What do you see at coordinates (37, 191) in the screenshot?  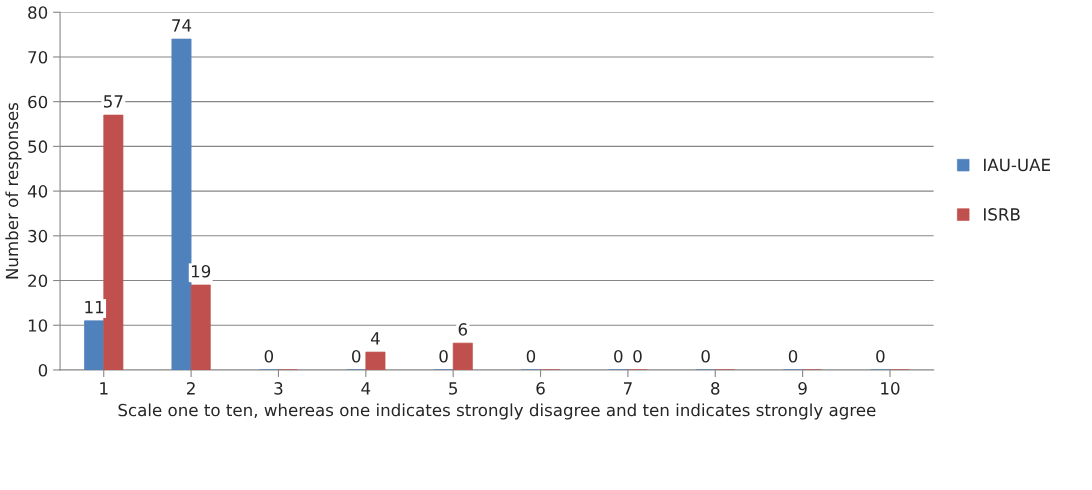 I see `y-tick-label: 40` at bounding box center [37, 191].